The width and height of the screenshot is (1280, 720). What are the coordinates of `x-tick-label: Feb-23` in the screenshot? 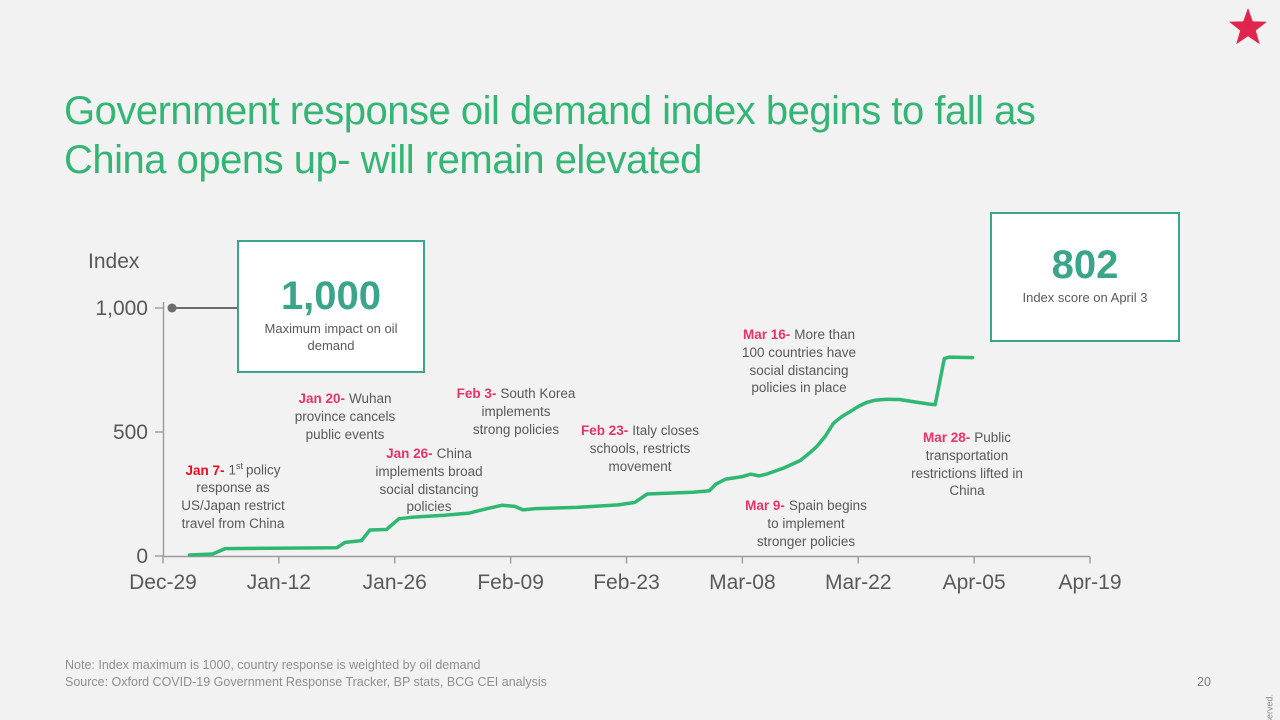 It's located at (626, 582).